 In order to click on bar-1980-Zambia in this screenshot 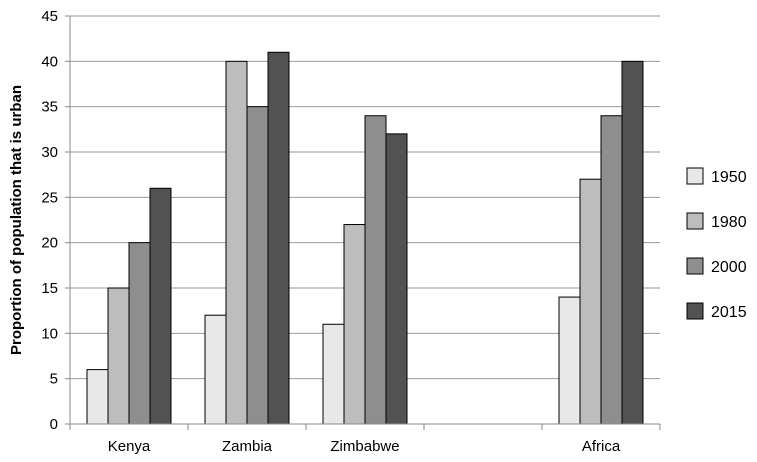, I will do `click(236, 242)`.